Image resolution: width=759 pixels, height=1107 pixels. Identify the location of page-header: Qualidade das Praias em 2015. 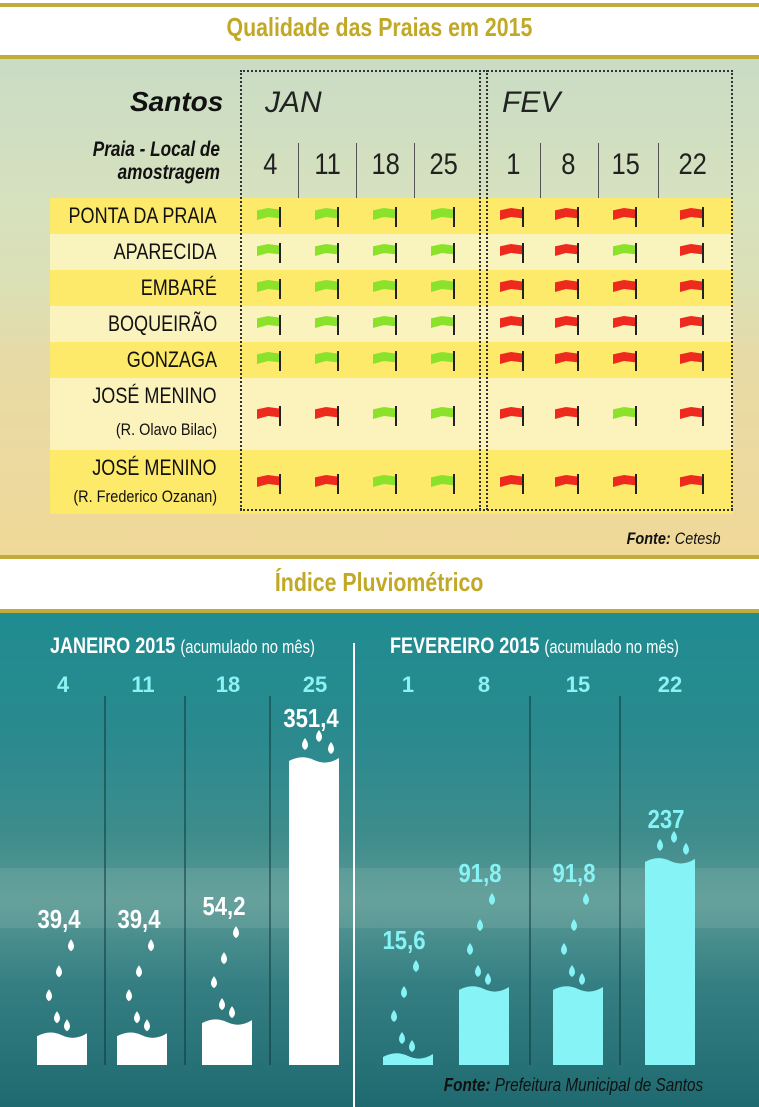
(379, 29).